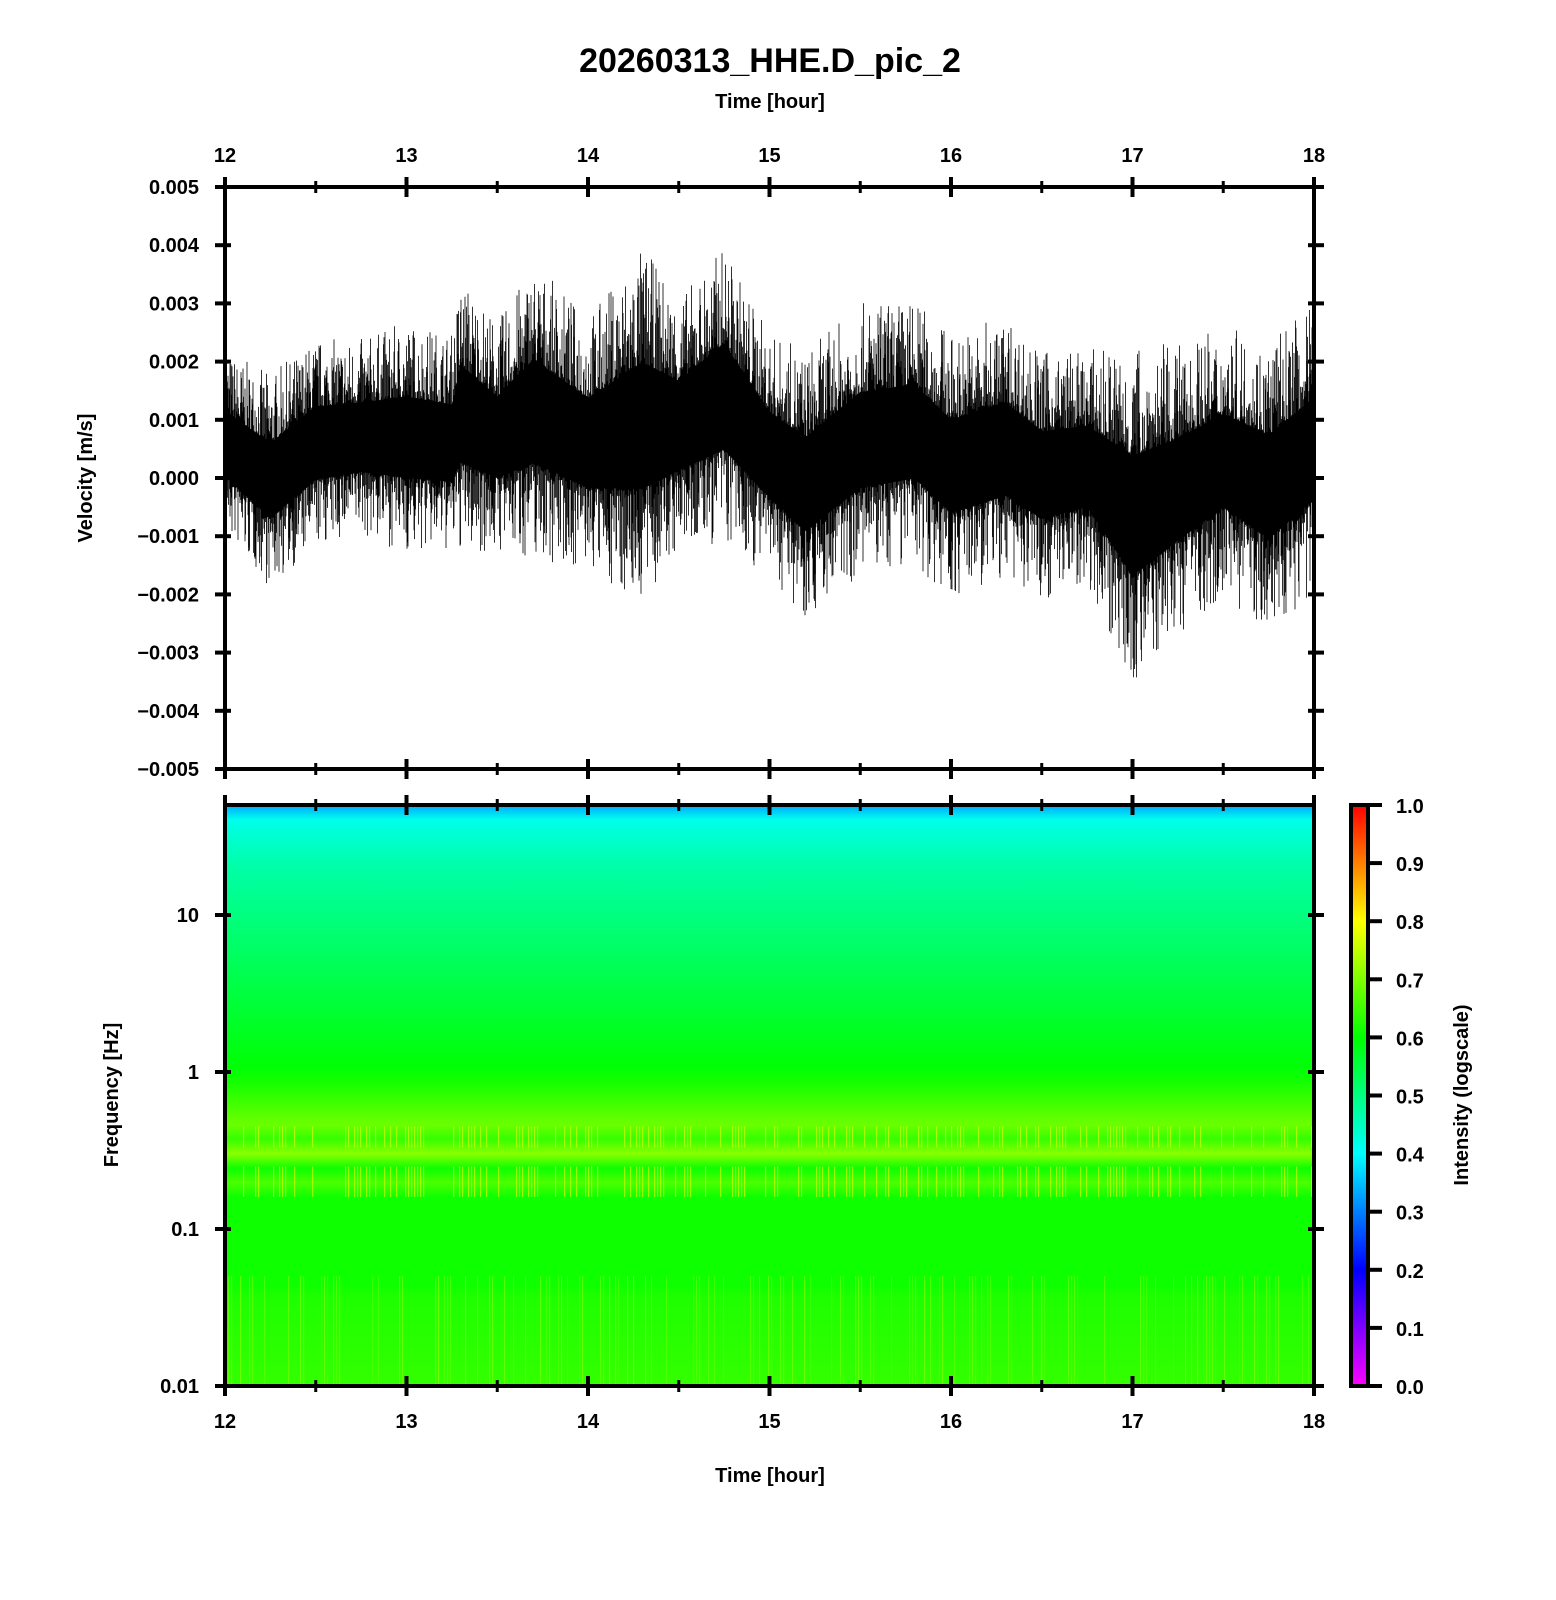 This screenshot has width=1556, height=1600. What do you see at coordinates (1410, 1330) in the screenshot?
I see `colorbar-tick-label: 0.1` at bounding box center [1410, 1330].